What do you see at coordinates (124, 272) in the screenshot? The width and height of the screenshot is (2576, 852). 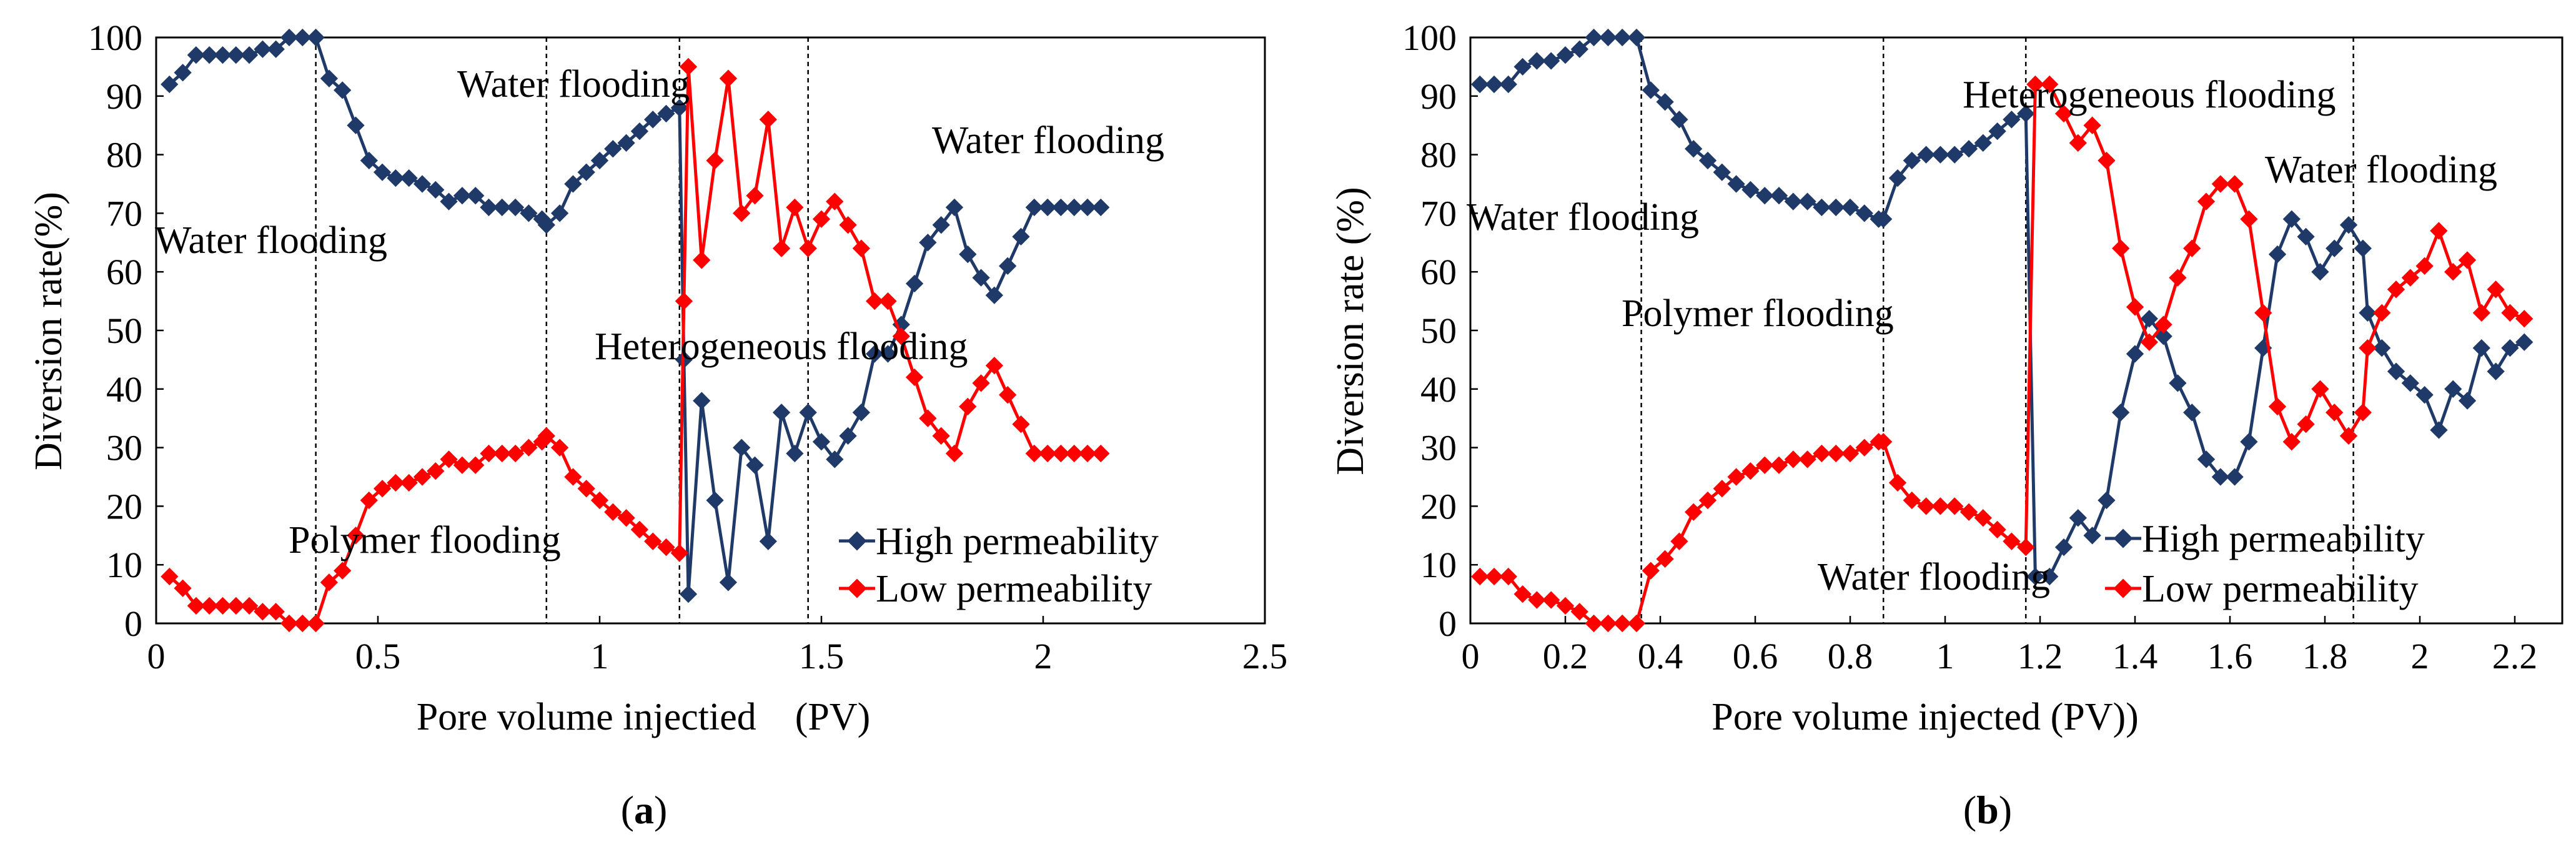 I see `y-tick-label-a: 60` at bounding box center [124, 272].